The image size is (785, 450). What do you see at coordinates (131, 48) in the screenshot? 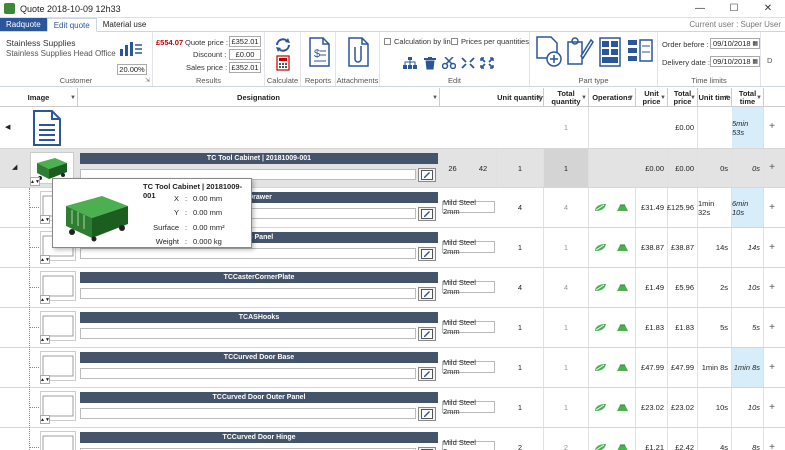
I see `customer-chart-icon` at bounding box center [131, 48].